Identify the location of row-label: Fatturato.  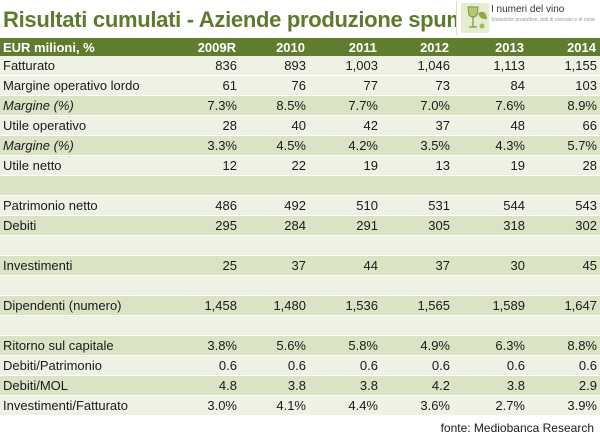
(85, 66).